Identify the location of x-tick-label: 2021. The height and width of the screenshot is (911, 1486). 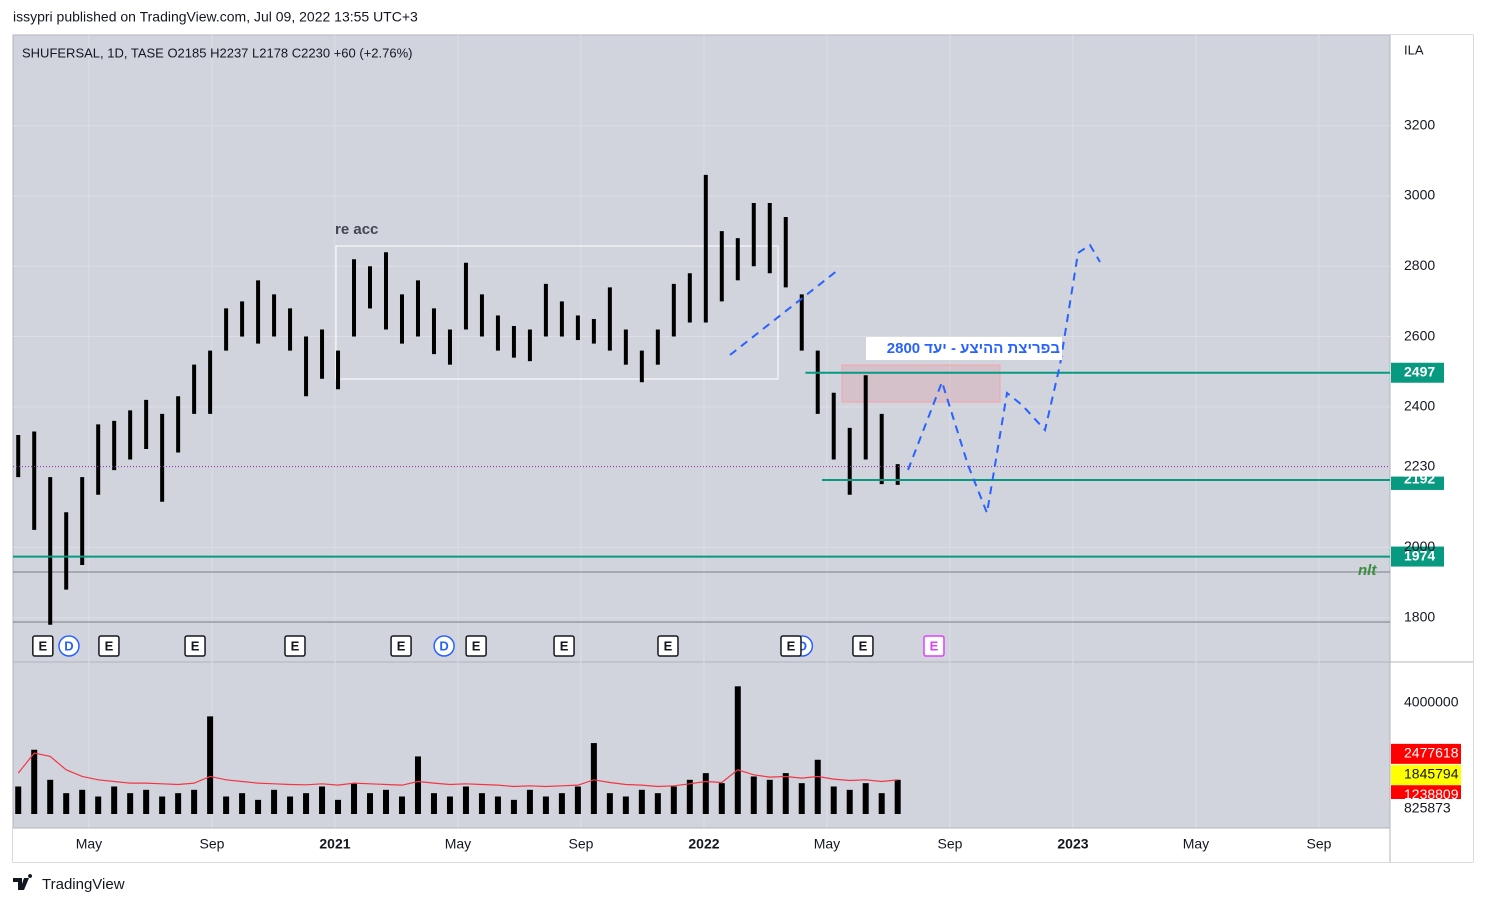
(334, 844).